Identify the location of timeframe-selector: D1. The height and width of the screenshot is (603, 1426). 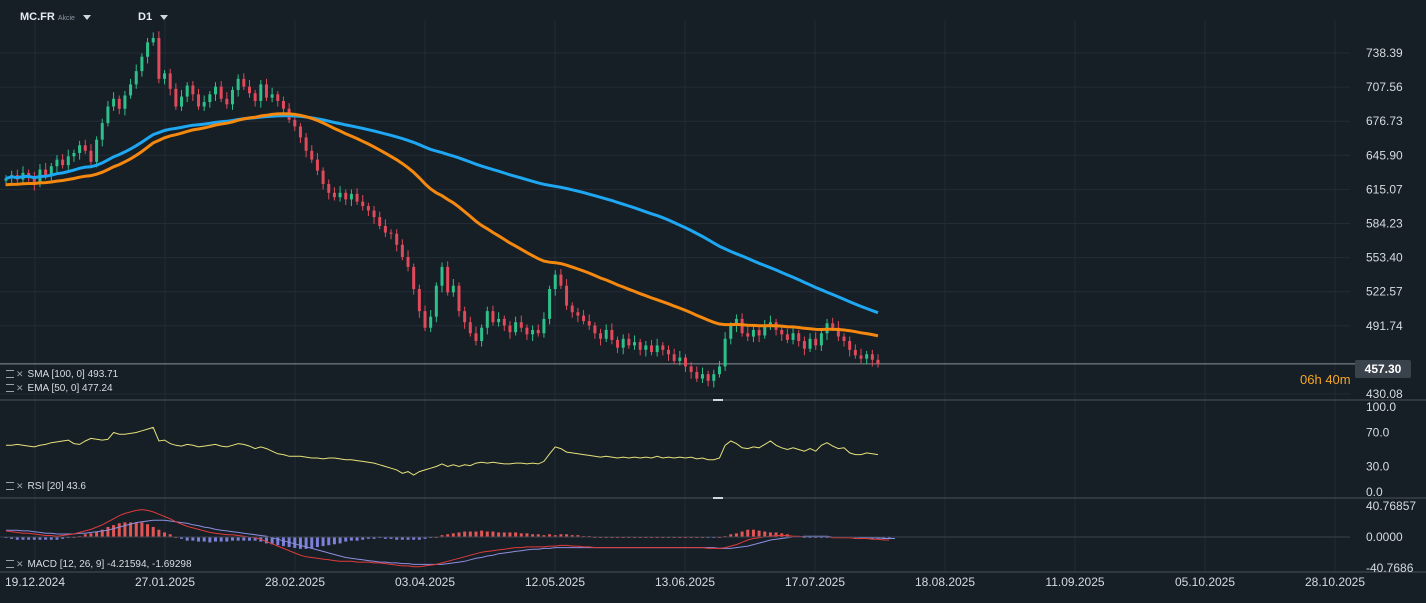
(153, 17).